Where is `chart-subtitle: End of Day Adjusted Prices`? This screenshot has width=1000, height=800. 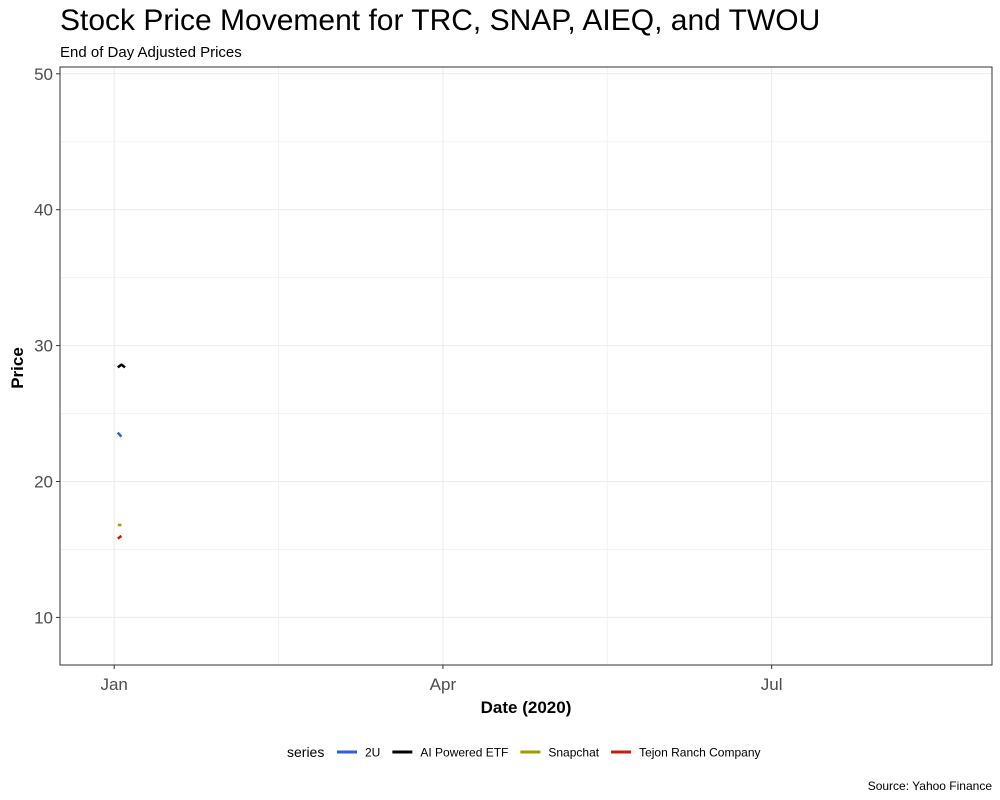 chart-subtitle: End of Day Adjusted Prices is located at coordinates (151, 52).